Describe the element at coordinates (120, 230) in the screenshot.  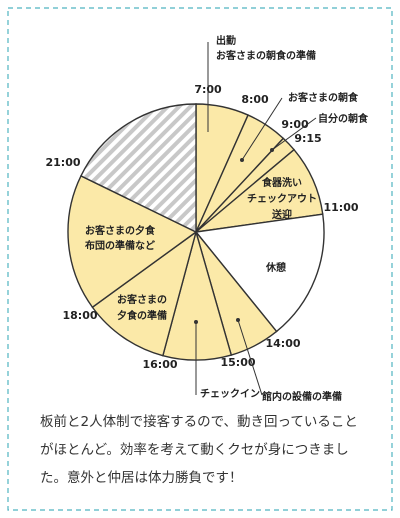
I see `segment-label: お客さまの夕食` at that location.